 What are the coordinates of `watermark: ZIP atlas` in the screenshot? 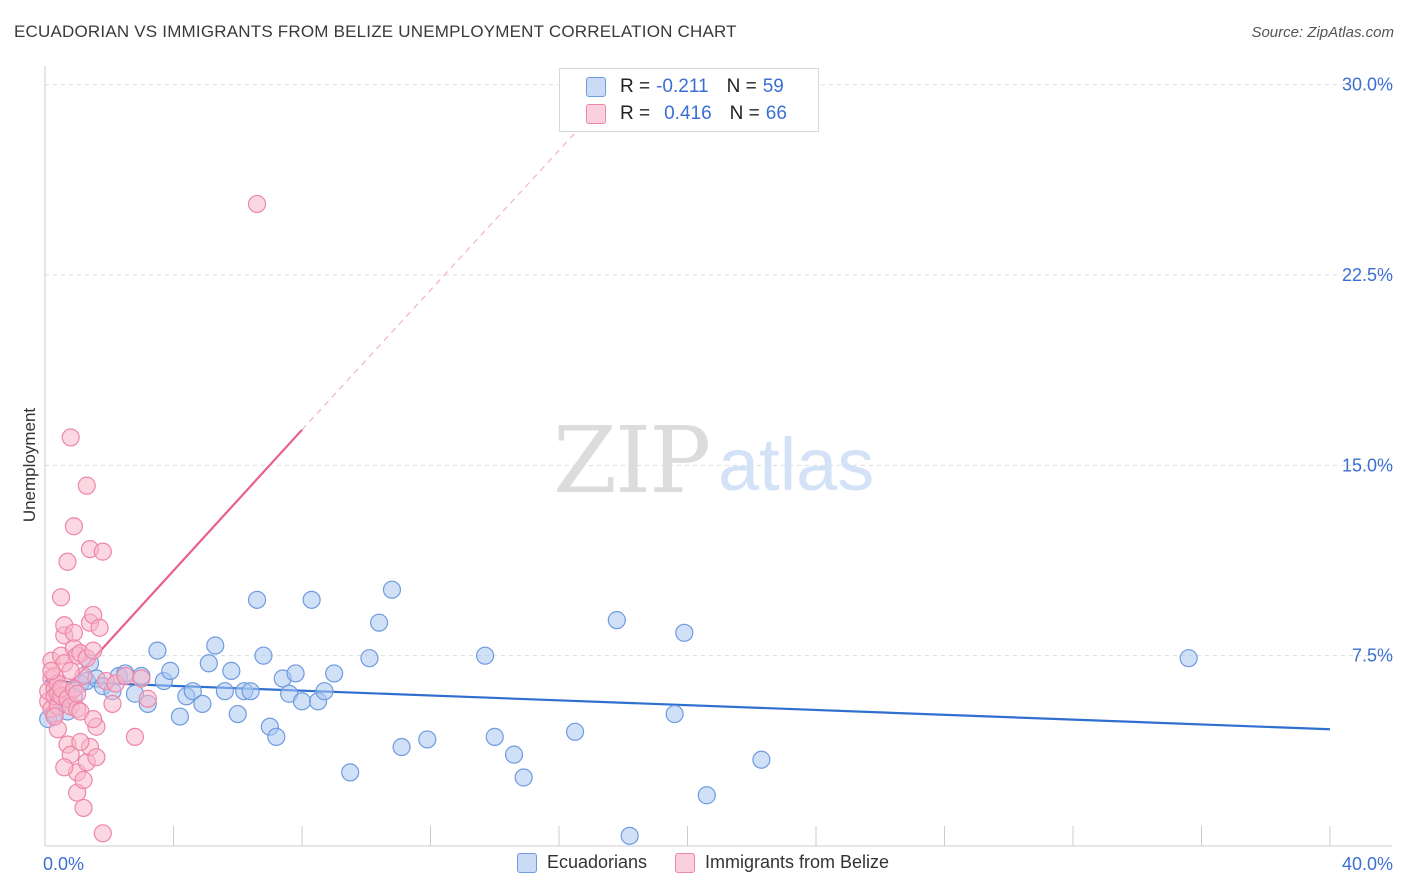 It's located at (713, 460).